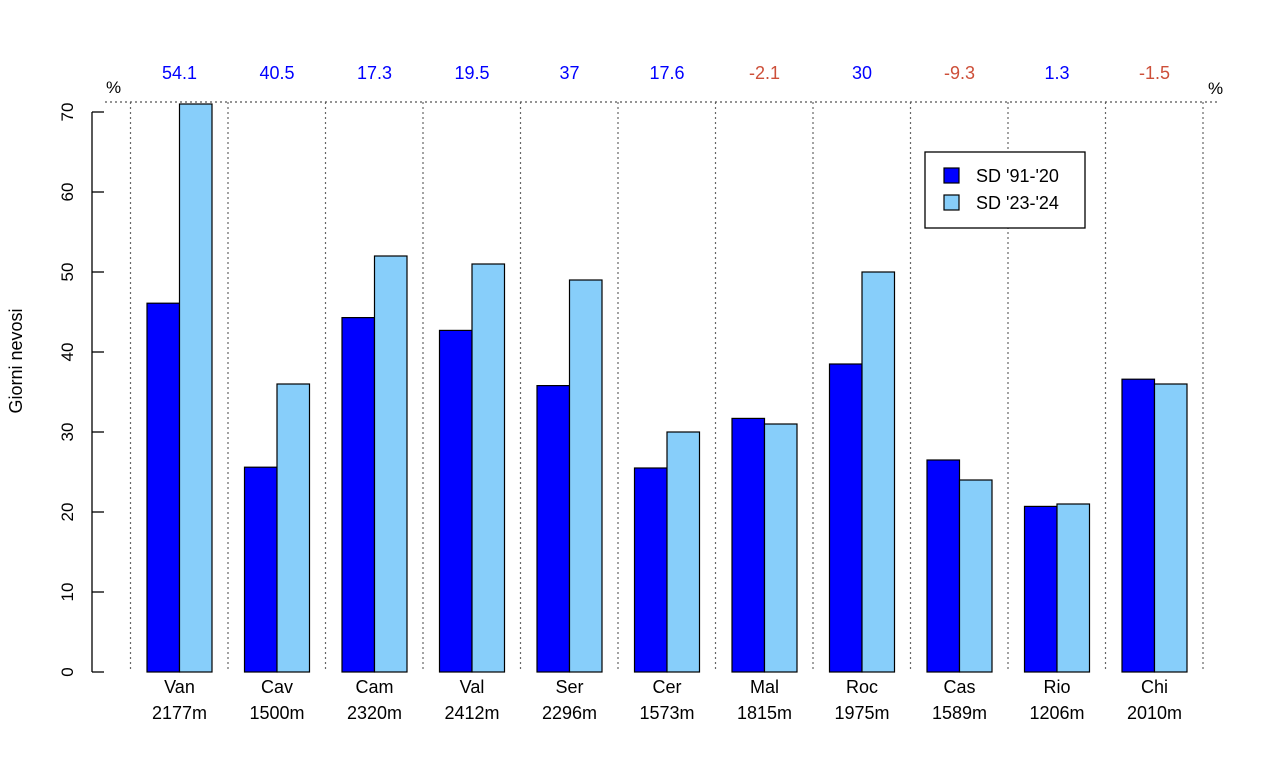 The width and height of the screenshot is (1280, 767). Describe the element at coordinates (569, 713) in the screenshot. I see `x-tick-label-elevation: 2296m` at that location.